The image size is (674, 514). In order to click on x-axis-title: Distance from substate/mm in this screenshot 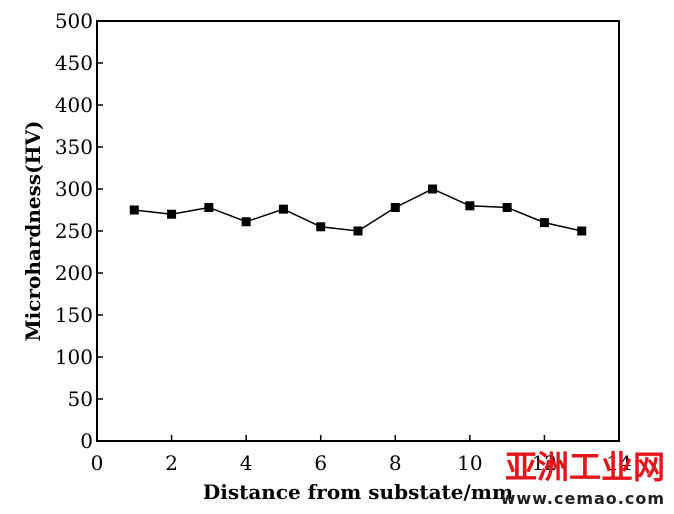, I will do `click(358, 492)`.